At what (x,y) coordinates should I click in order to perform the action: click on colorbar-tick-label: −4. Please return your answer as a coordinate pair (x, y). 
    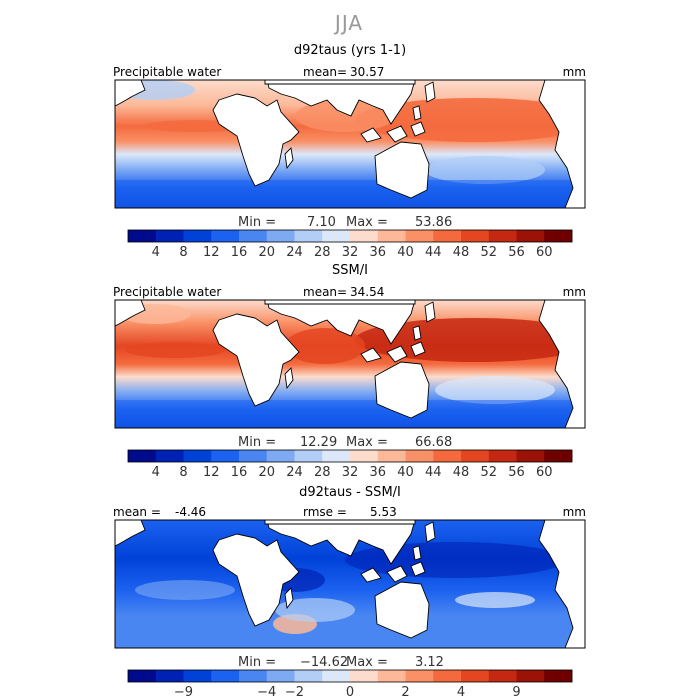
    Looking at the image, I should click on (266, 692).